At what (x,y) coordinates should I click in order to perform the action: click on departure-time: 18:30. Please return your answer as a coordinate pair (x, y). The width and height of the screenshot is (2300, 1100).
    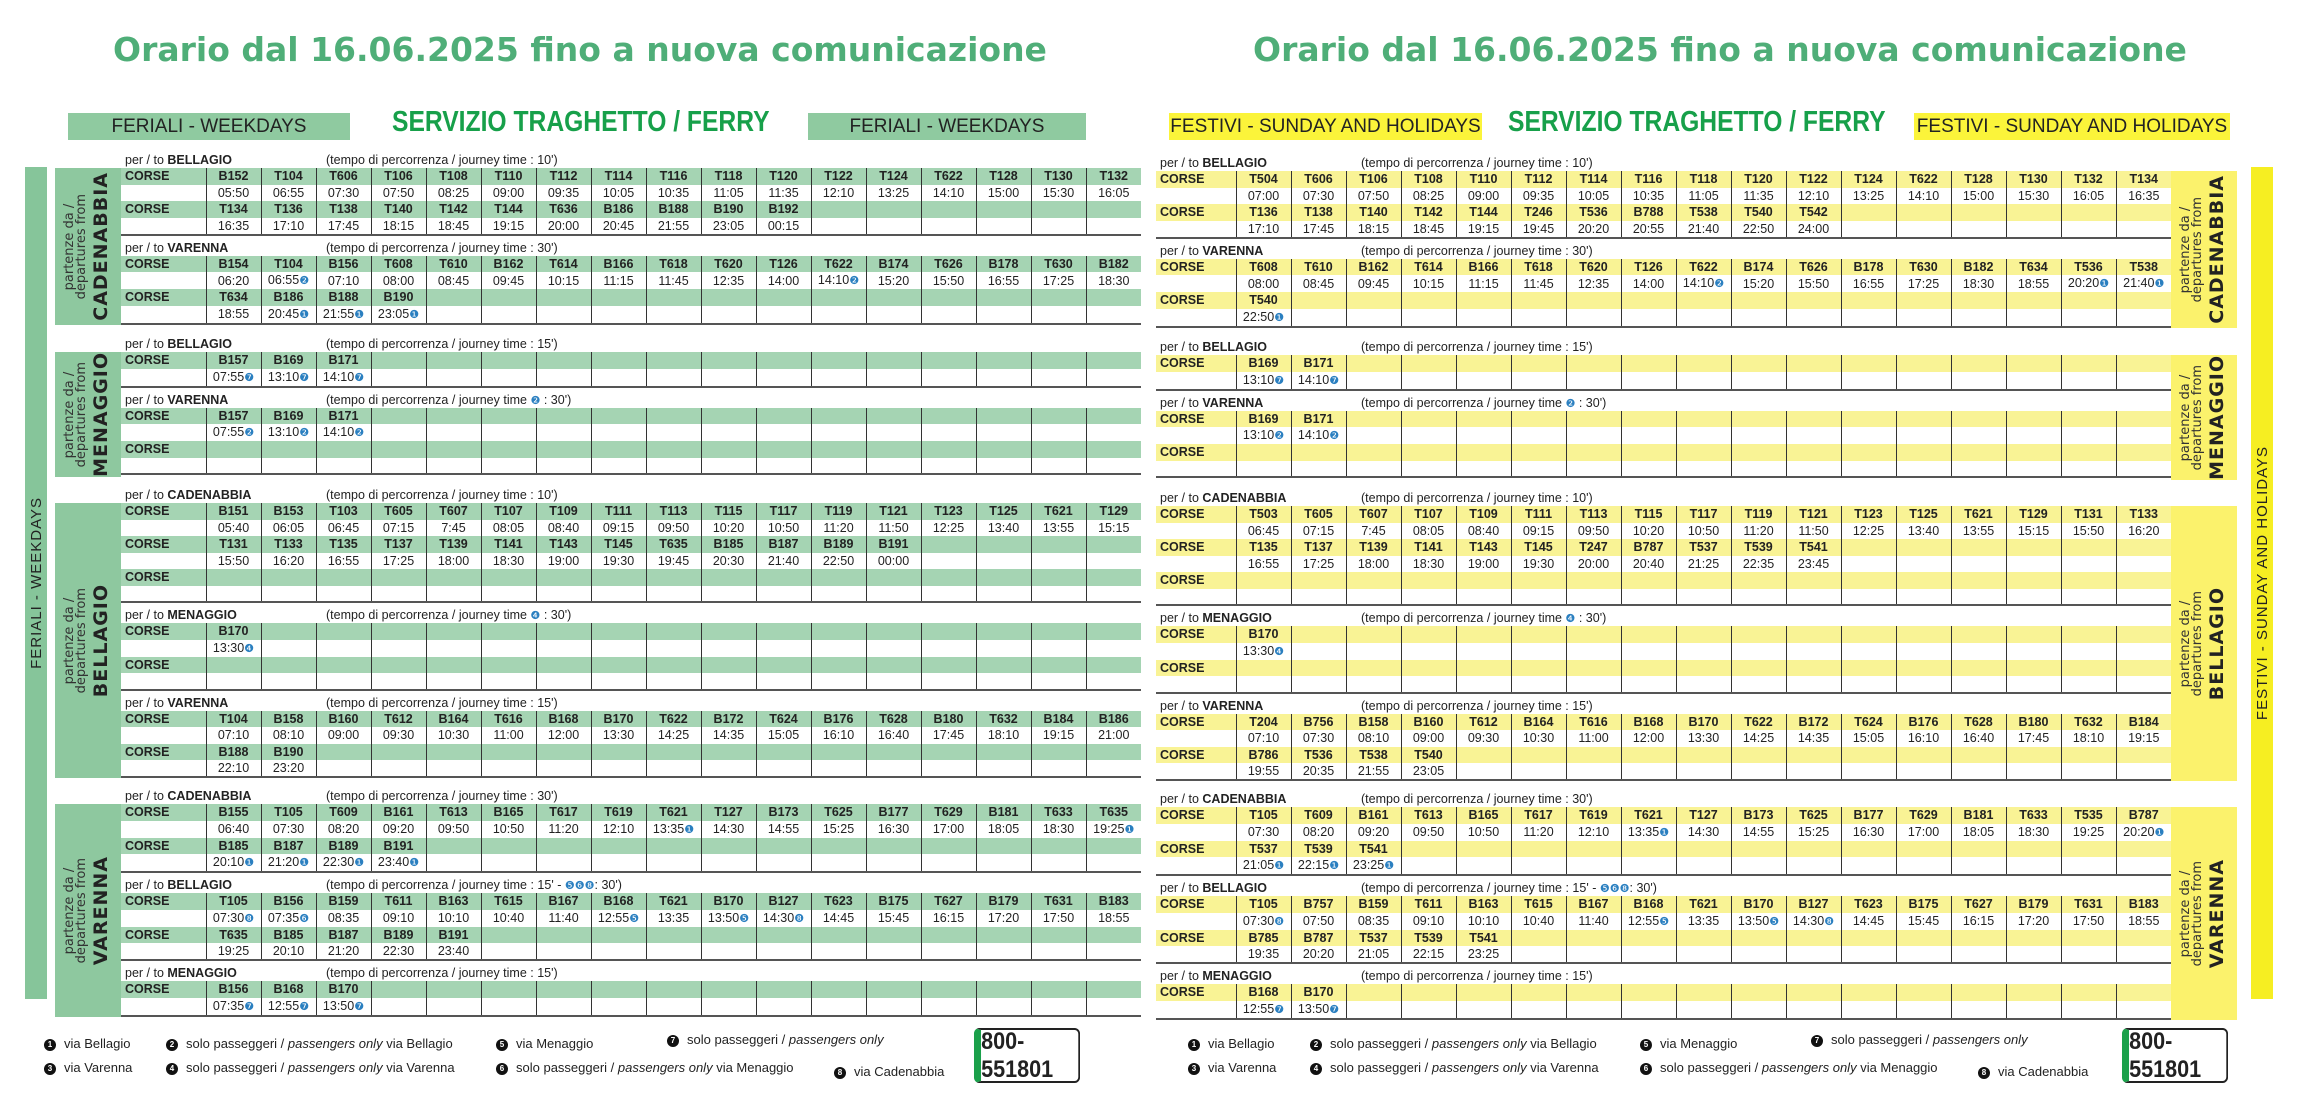
    Looking at the image, I should click on (1058, 829).